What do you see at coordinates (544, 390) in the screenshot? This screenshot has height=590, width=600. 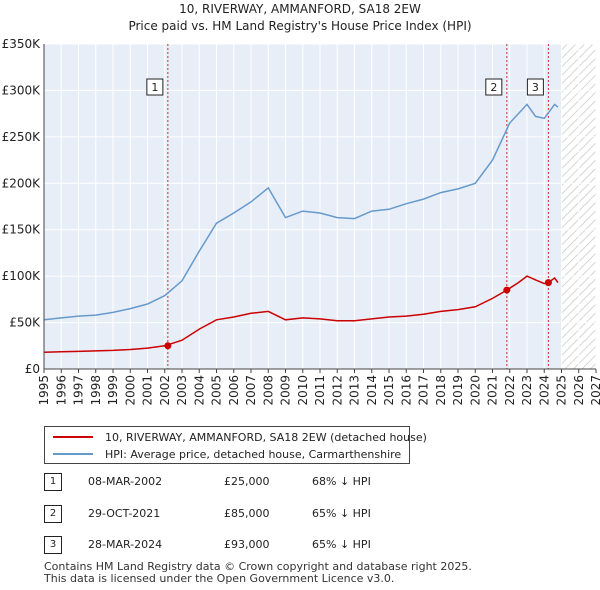 I see `x-tick-label: 2024` at bounding box center [544, 390].